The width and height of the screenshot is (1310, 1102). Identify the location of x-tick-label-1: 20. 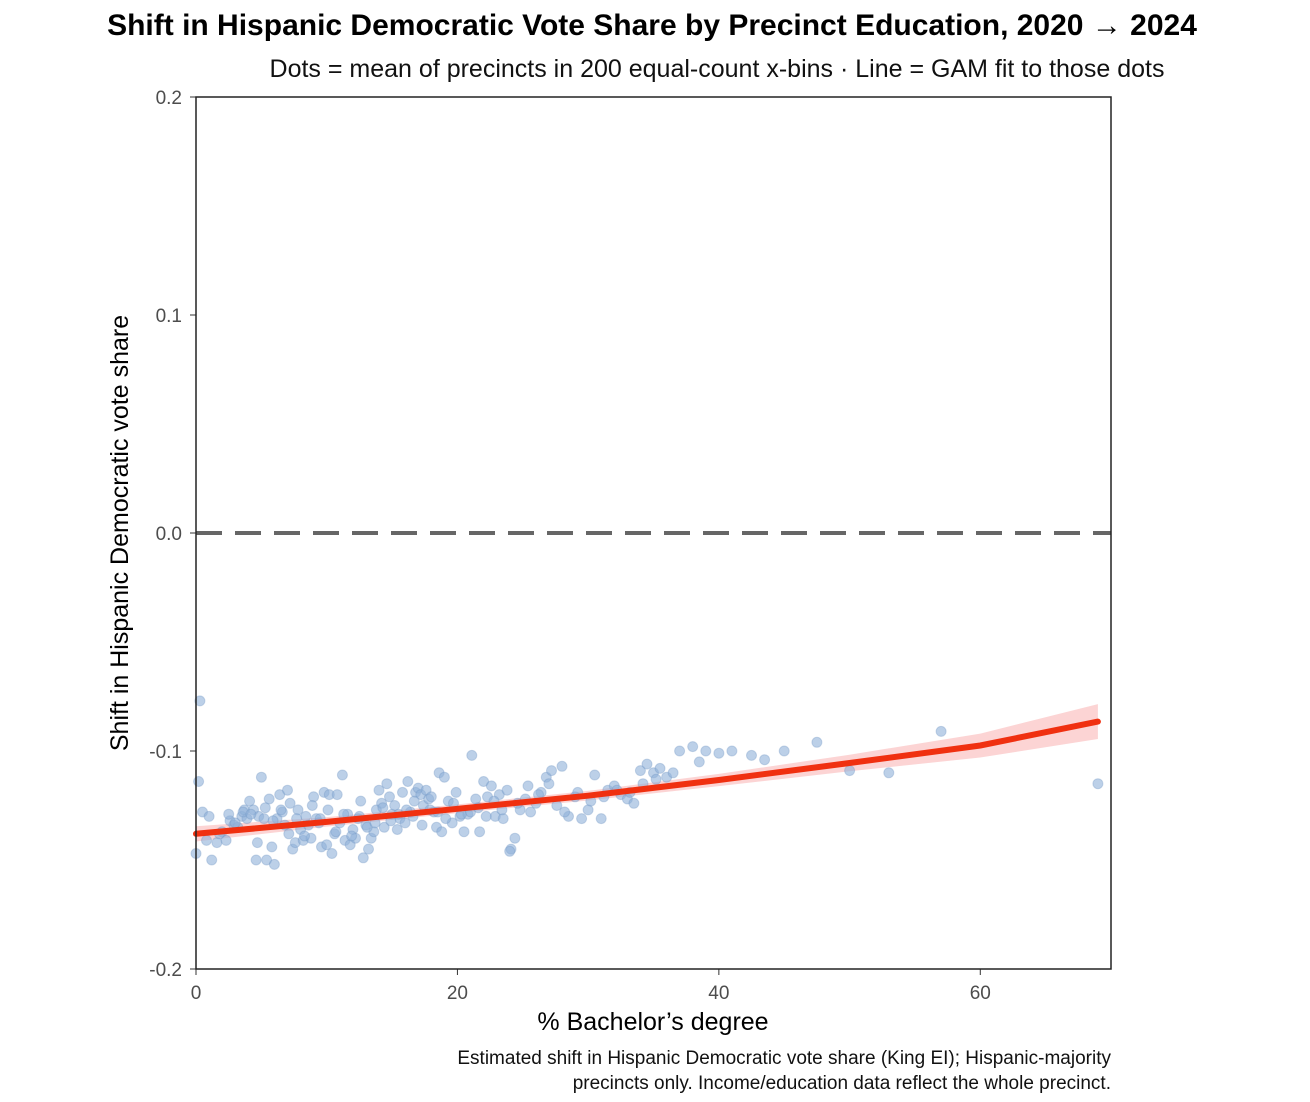
(457, 993).